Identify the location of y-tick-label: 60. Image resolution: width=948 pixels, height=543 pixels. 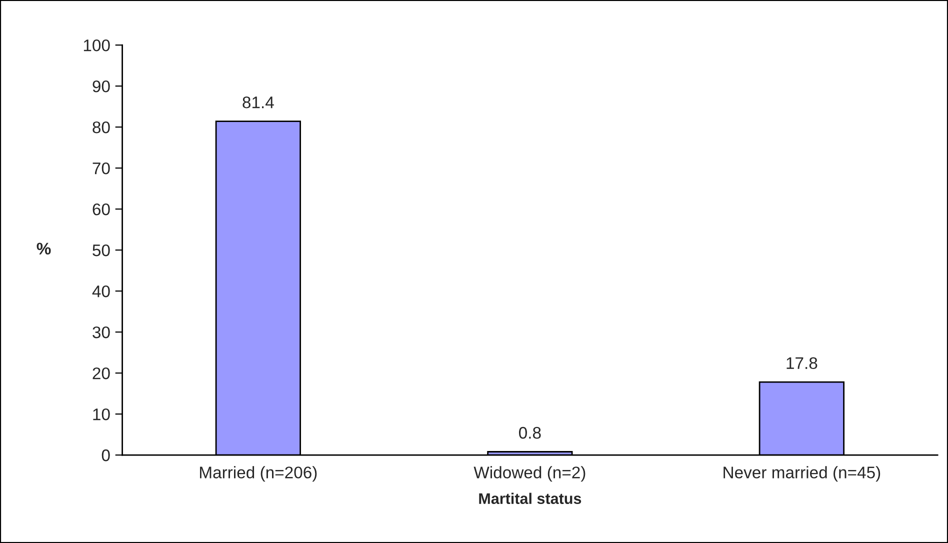
(101, 209).